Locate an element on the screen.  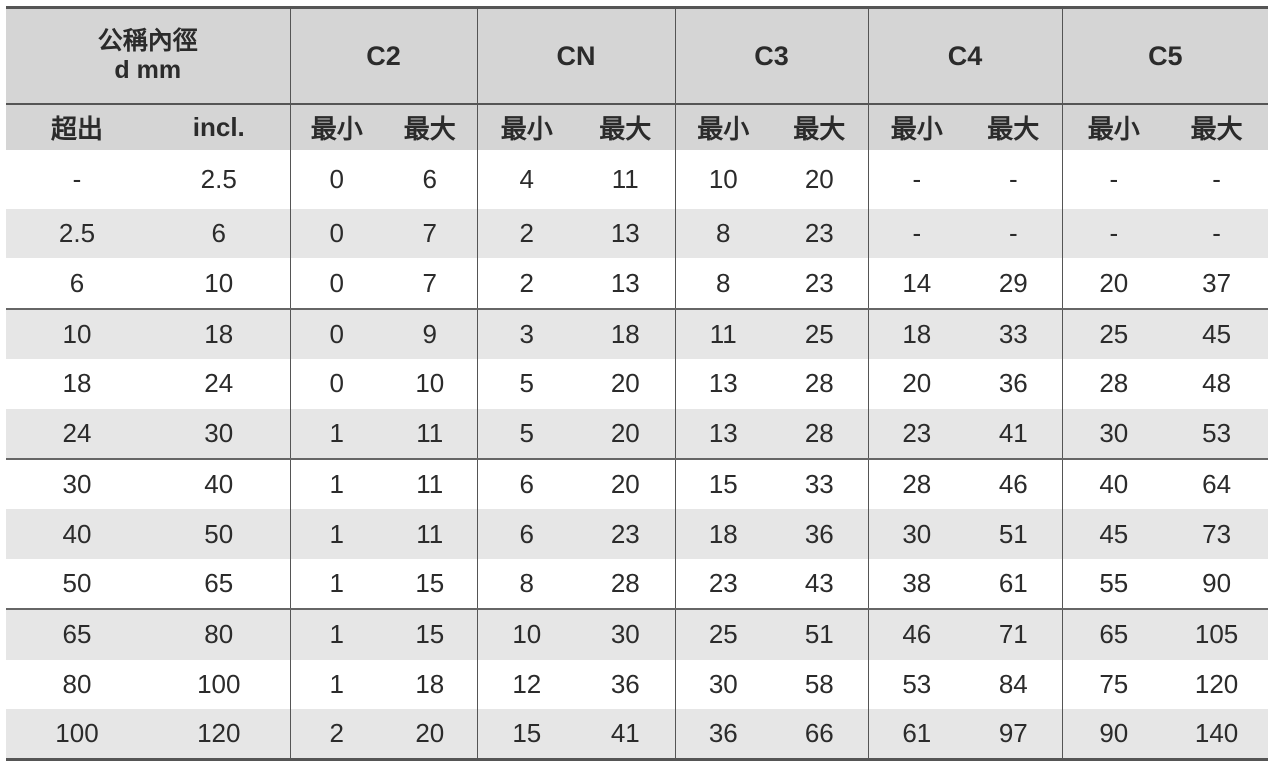
cell-c5-max: 90 is located at coordinates (1217, 582).